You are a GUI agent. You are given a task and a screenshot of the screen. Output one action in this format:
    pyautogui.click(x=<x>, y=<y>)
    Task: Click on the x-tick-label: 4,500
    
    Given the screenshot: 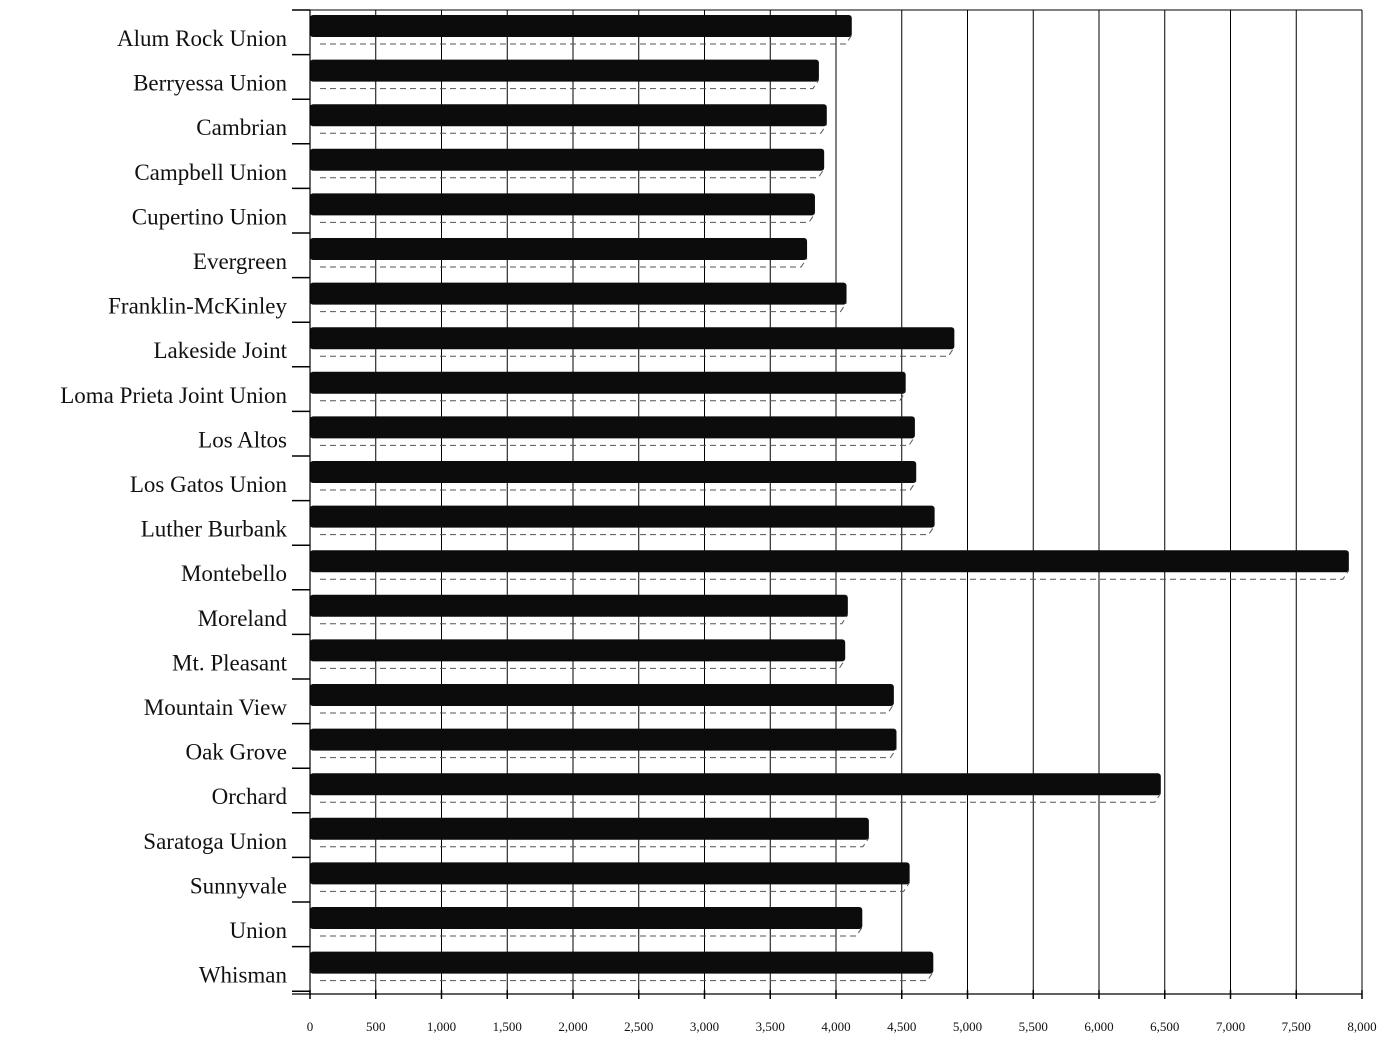 What is the action you would take?
    pyautogui.click(x=901, y=1026)
    